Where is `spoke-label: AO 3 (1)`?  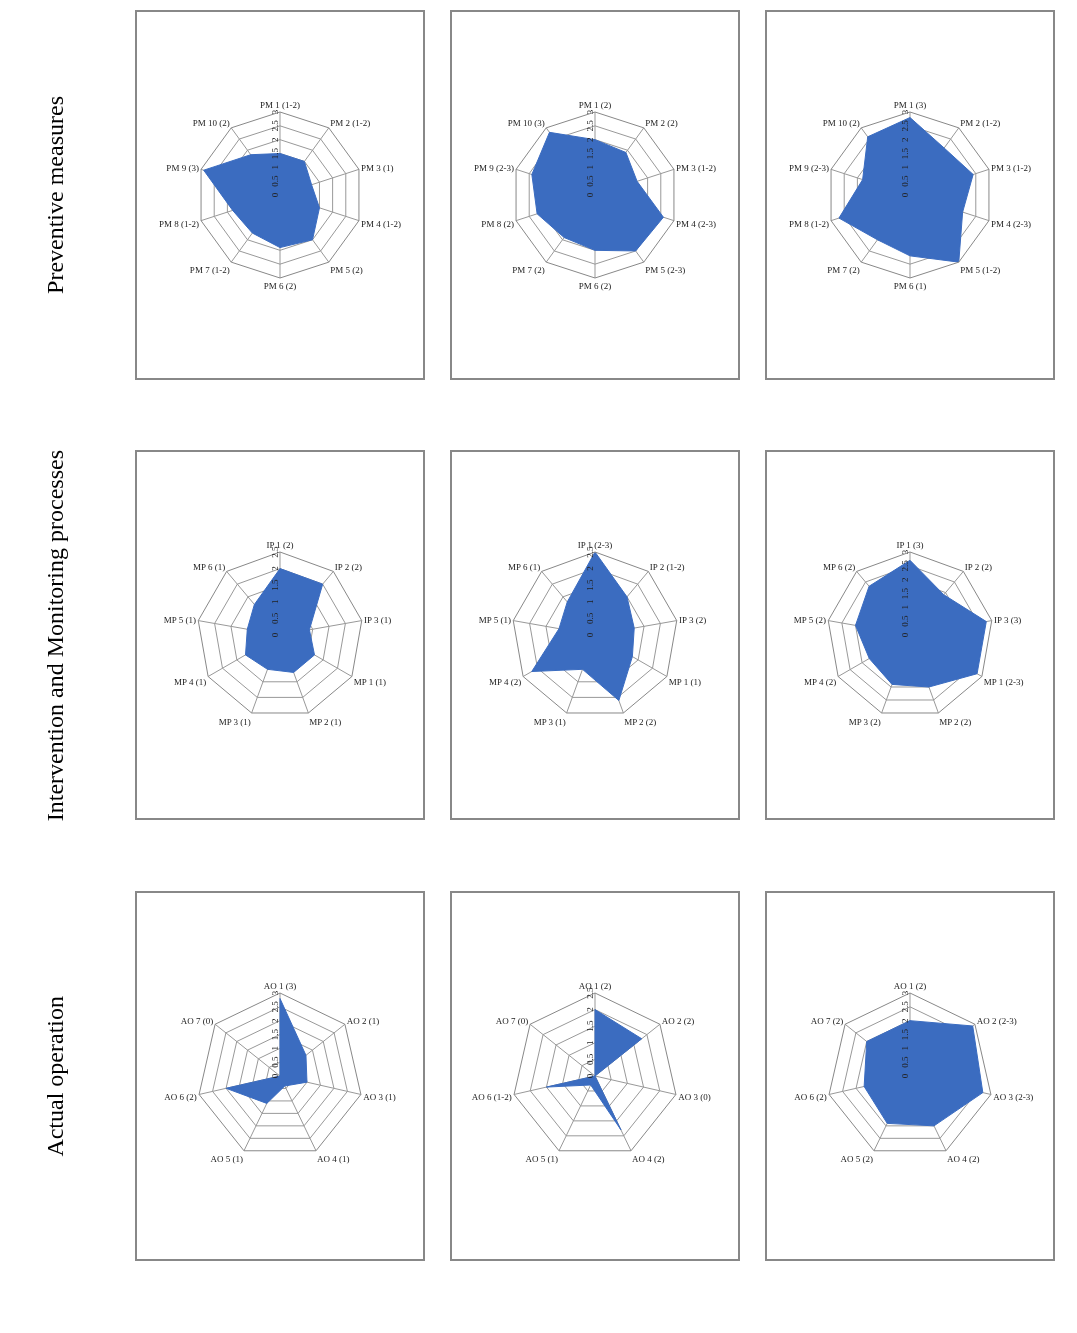 spoke-label: AO 3 (1) is located at coordinates (379, 1097).